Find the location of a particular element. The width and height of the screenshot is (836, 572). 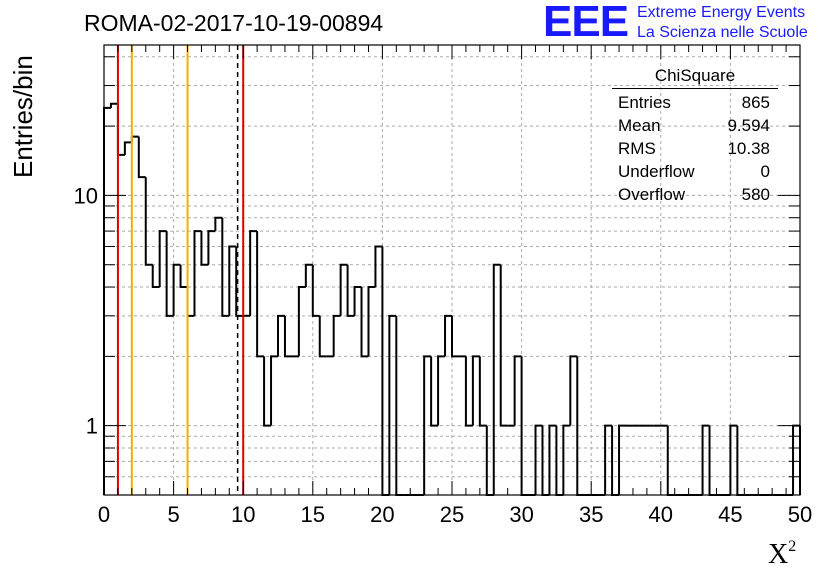

stats-row-underflow: Underflow 0 is located at coordinates (695, 171).